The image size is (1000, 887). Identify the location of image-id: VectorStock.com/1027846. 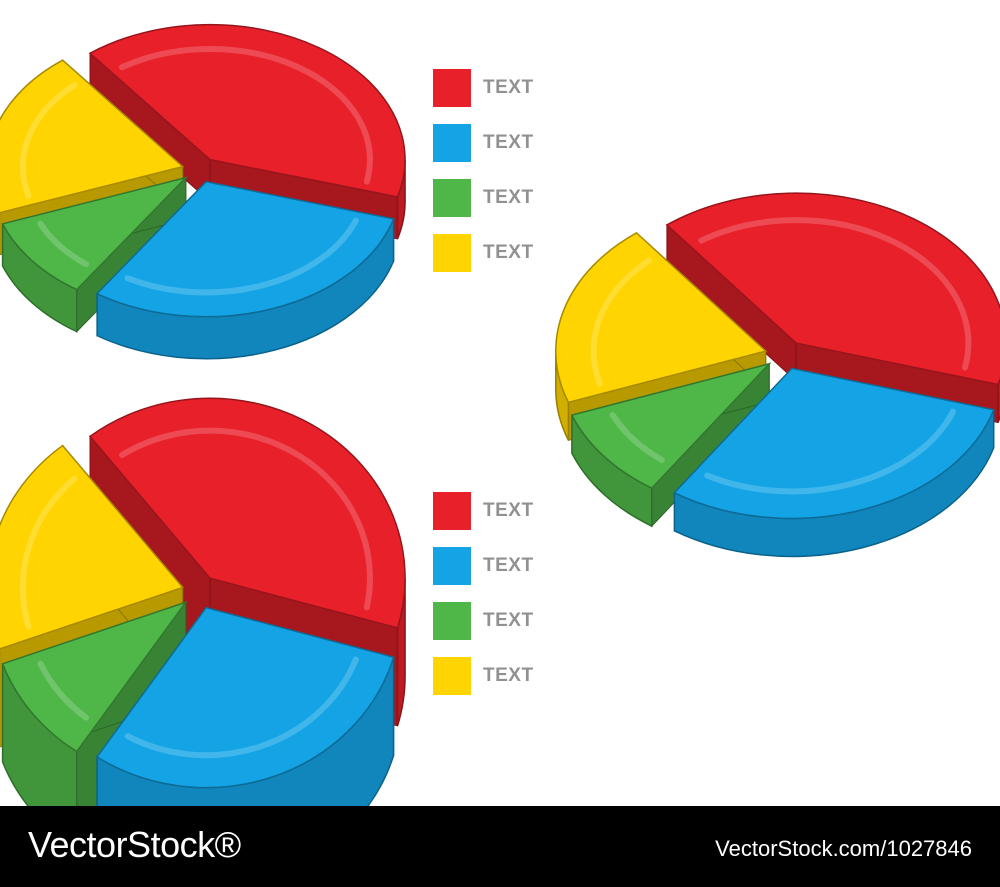
(843, 848).